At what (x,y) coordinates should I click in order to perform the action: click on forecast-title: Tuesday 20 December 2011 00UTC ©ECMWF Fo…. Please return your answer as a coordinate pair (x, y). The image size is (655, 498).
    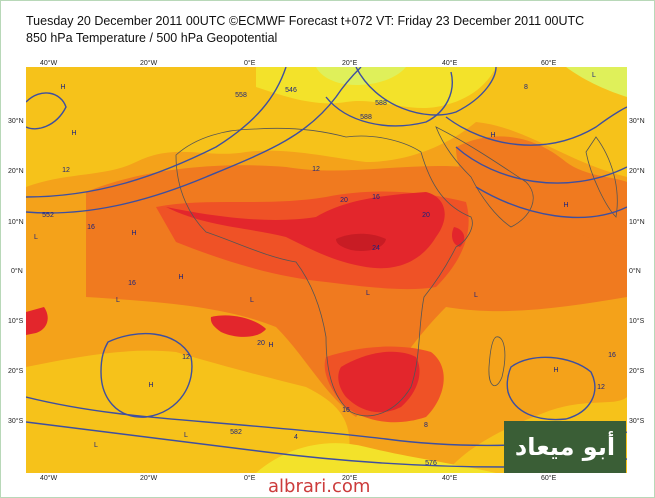
    Looking at the image, I should click on (305, 21).